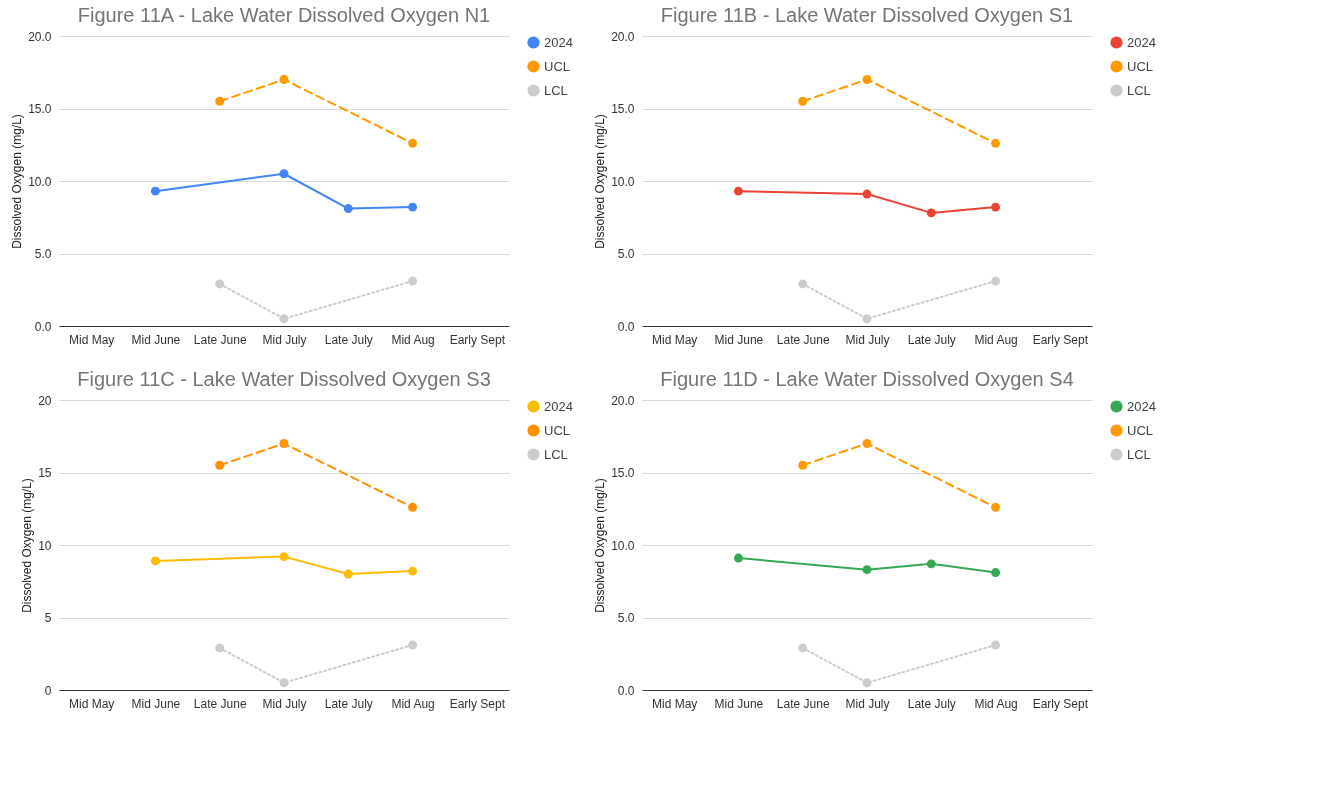  I want to click on y-tick-label: 5, so click(48, 618).